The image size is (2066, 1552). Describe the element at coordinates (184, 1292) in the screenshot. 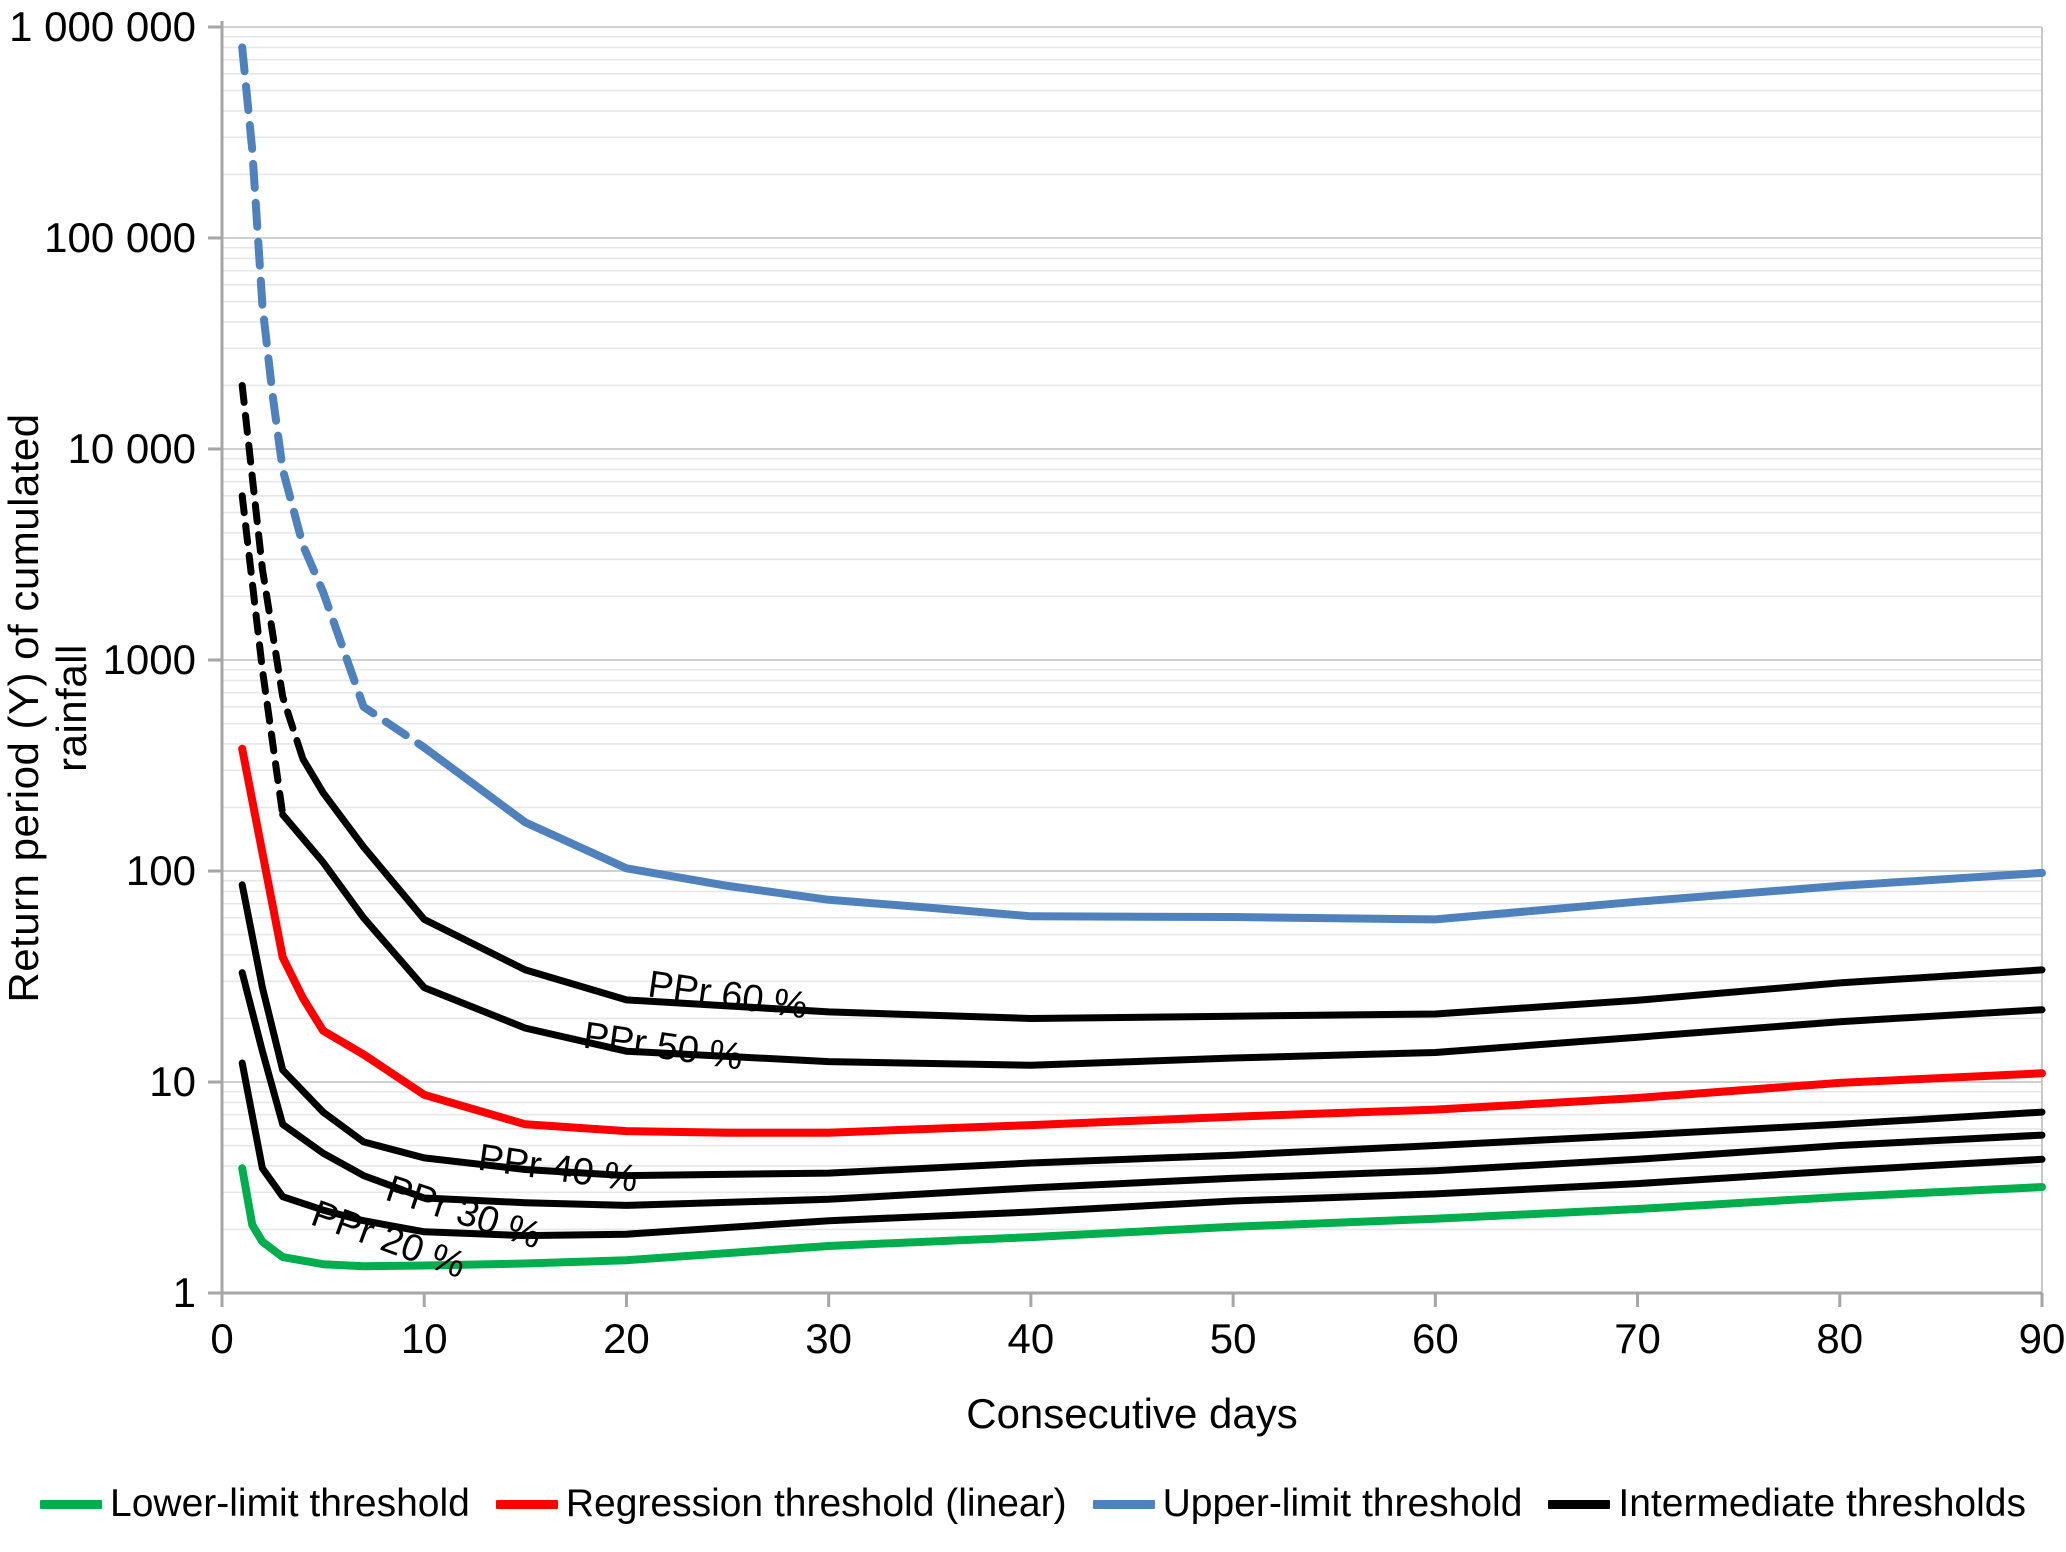

I see `y-tick-label: 1` at that location.